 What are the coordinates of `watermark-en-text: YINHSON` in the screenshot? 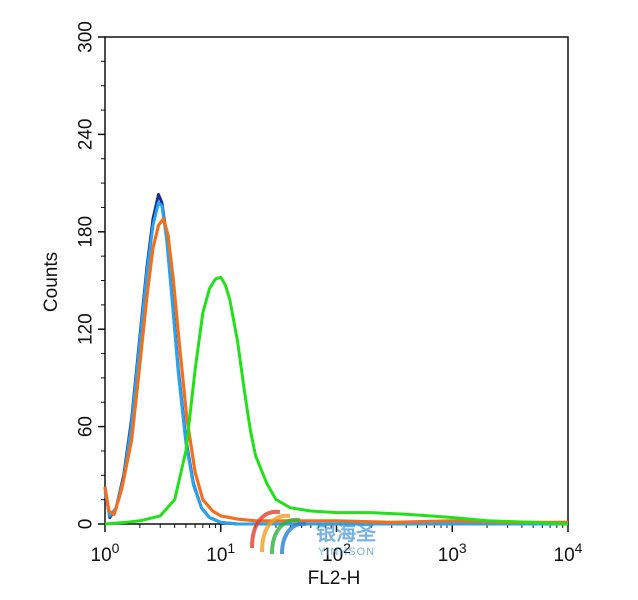 It's located at (346, 552).